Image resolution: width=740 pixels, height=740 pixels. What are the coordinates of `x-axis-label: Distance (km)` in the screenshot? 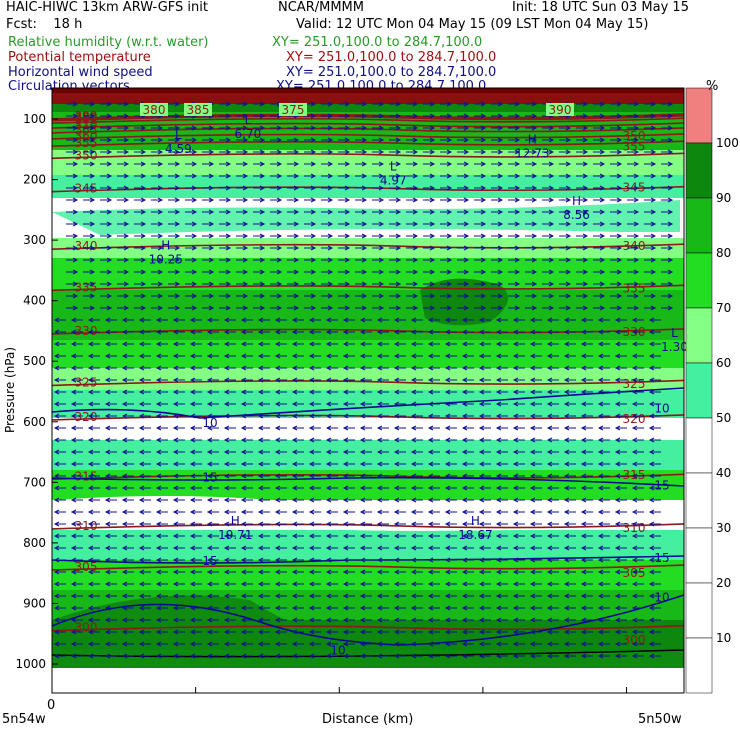 It's located at (368, 719).